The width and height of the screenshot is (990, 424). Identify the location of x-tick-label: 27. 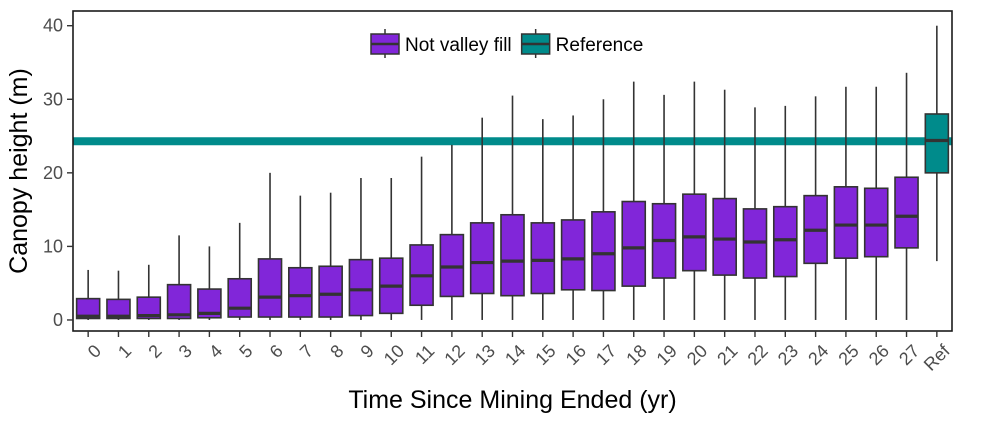
(909, 355).